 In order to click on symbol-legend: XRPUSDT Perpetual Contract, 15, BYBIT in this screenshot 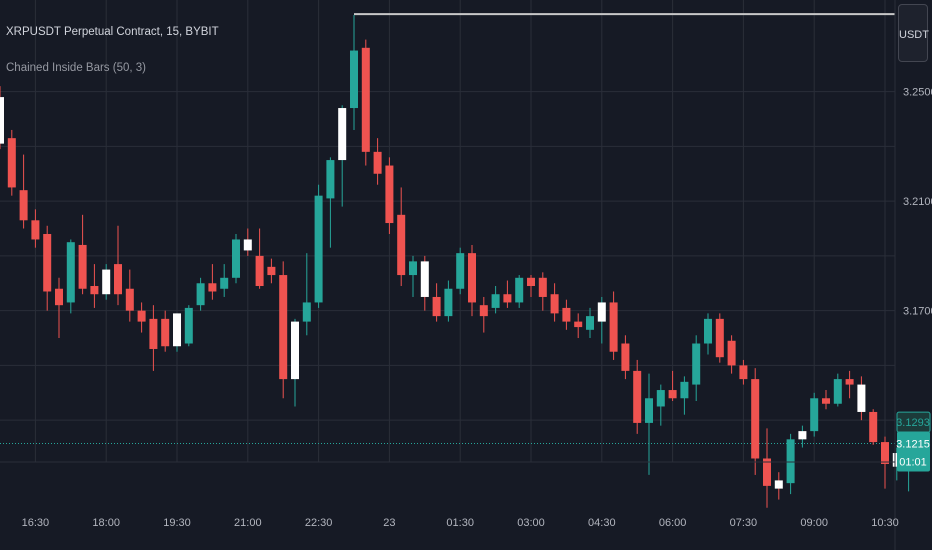, I will do `click(112, 32)`.